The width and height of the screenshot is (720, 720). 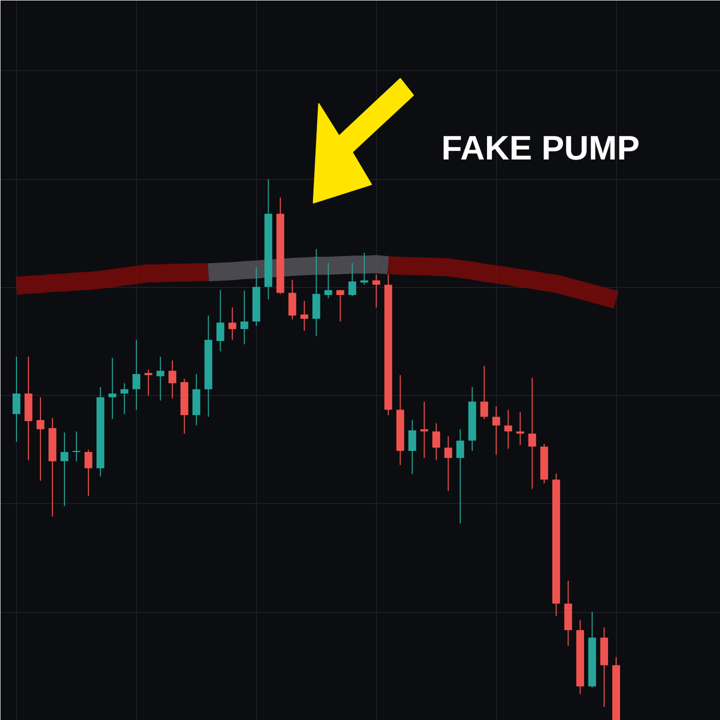 What do you see at coordinates (540, 149) in the screenshot?
I see `text: FAKE PUMP` at bounding box center [540, 149].